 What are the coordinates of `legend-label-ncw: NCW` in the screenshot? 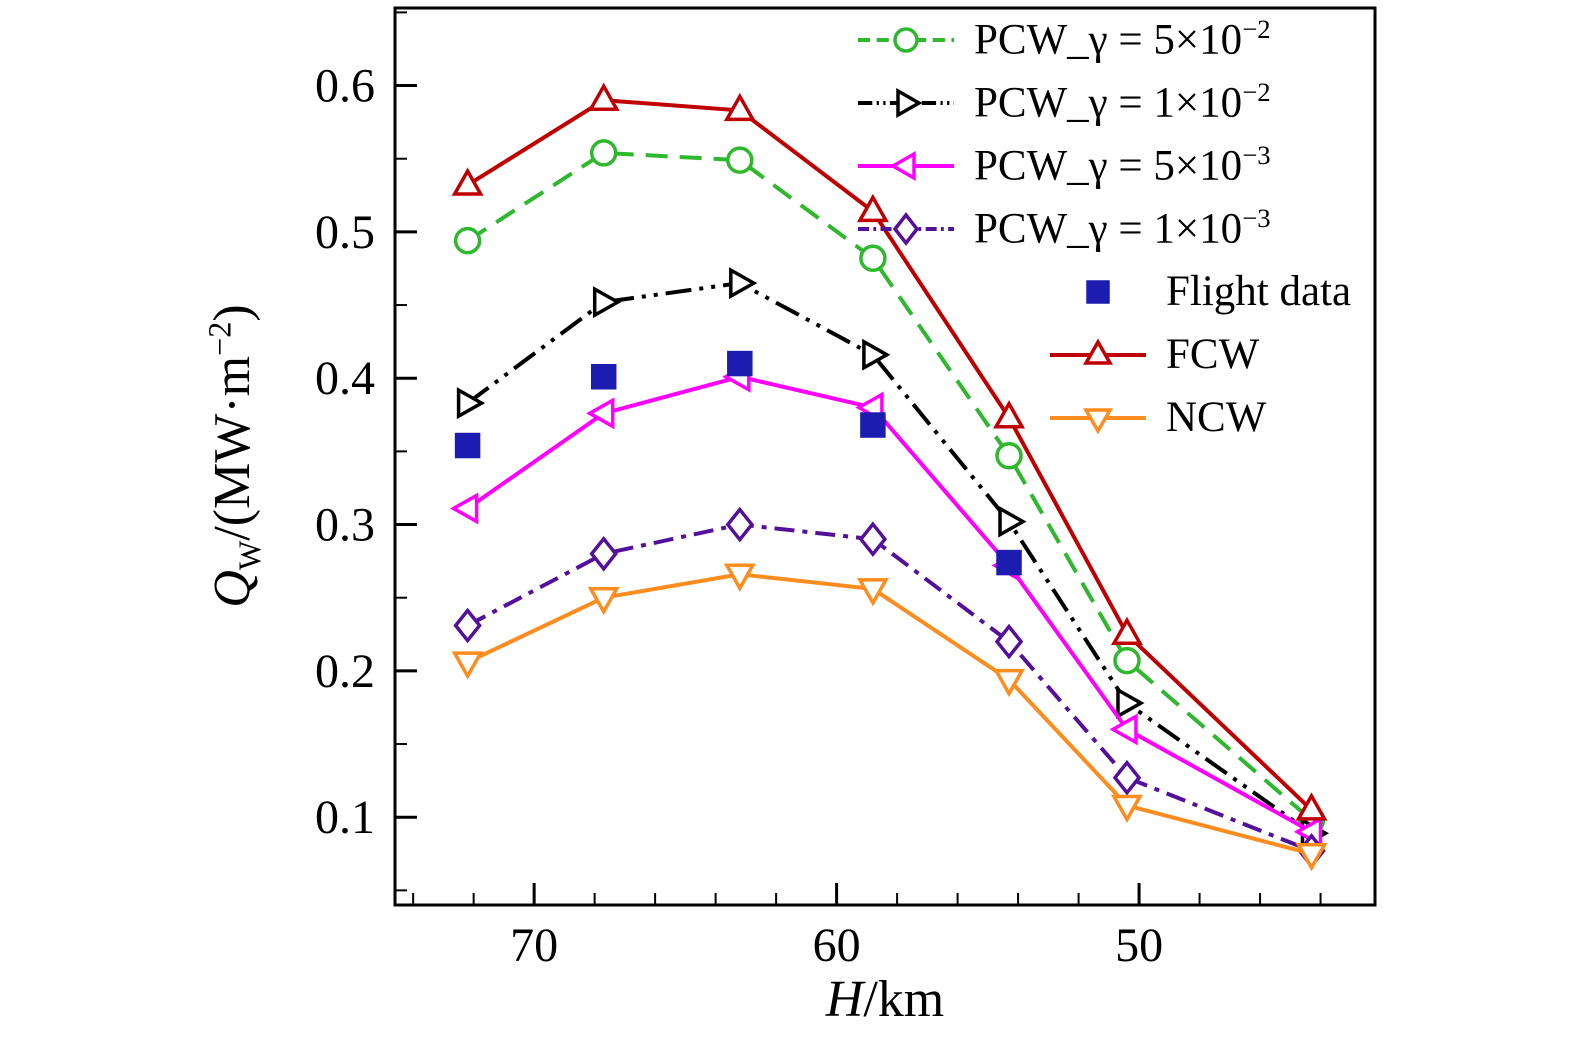 It's located at (1216, 417).